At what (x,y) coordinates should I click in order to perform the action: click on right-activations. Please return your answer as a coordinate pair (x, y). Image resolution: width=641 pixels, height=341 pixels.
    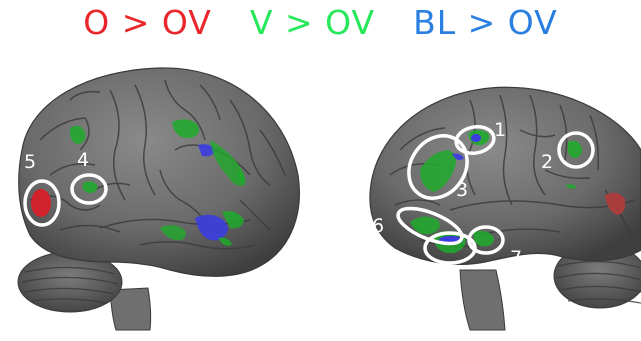
    Looking at the image, I should click on (518, 192).